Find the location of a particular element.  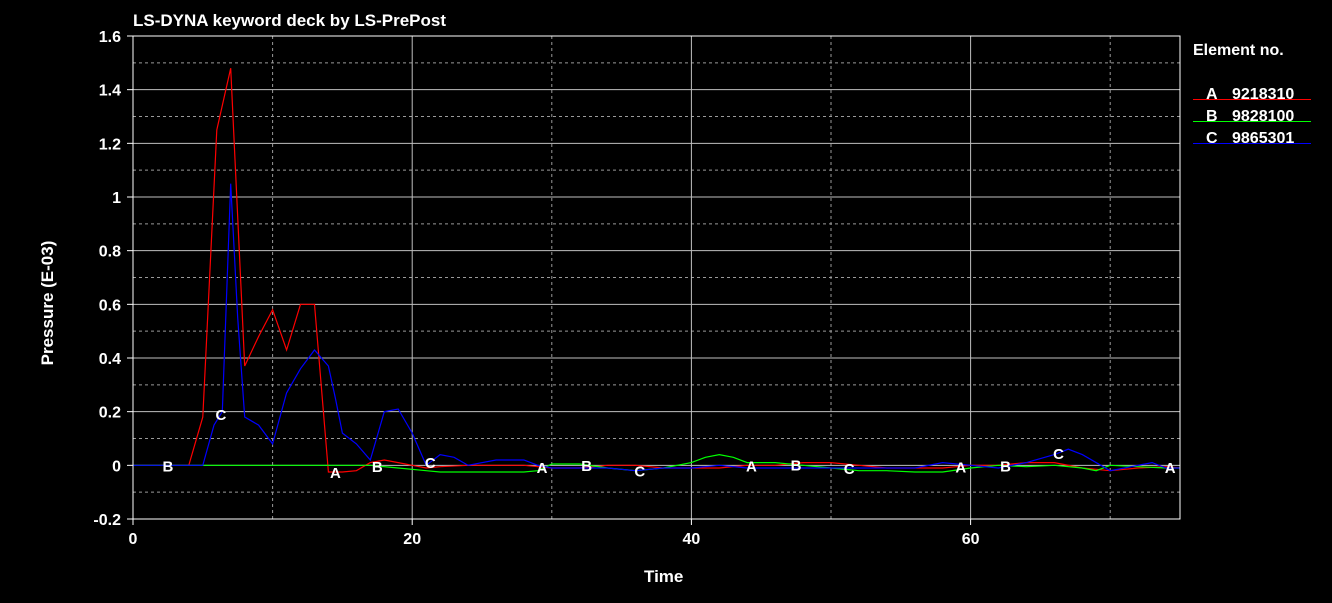

x-tick-label: 60 is located at coordinates (971, 539).